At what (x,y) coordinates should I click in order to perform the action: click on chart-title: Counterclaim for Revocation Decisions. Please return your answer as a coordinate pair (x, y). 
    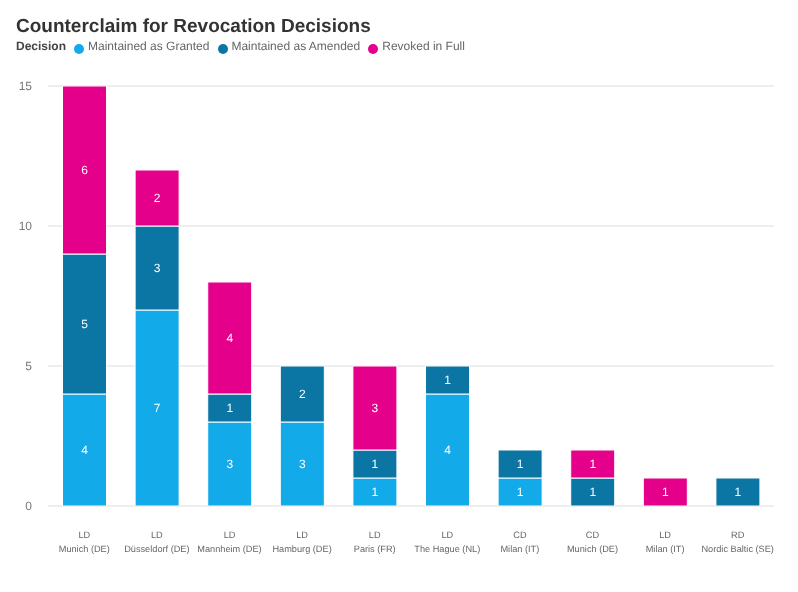
    Looking at the image, I should click on (194, 28).